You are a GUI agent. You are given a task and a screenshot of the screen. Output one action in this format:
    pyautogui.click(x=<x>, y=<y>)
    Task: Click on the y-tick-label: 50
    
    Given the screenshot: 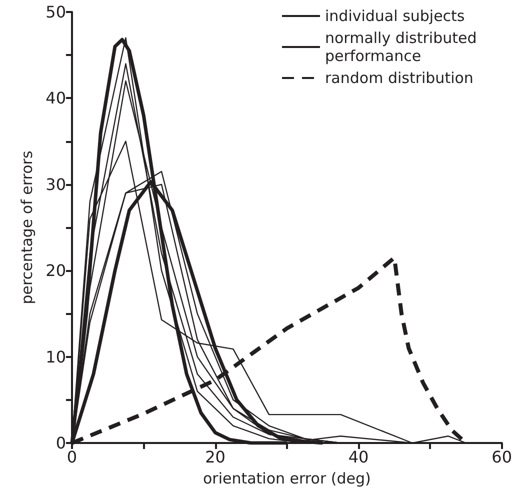 What is the action you would take?
    pyautogui.click(x=56, y=12)
    